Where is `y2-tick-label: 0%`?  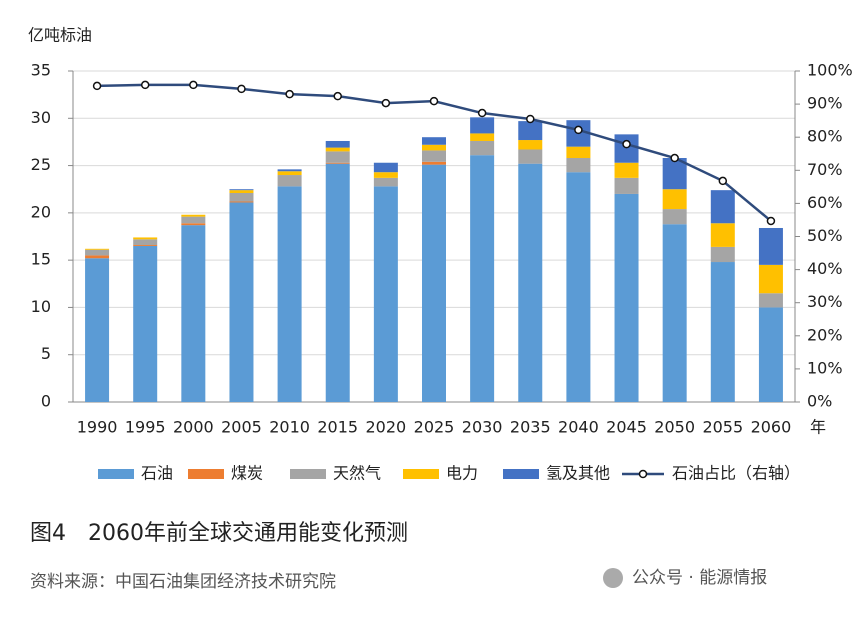
y2-tick-label: 0% is located at coordinates (819, 401).